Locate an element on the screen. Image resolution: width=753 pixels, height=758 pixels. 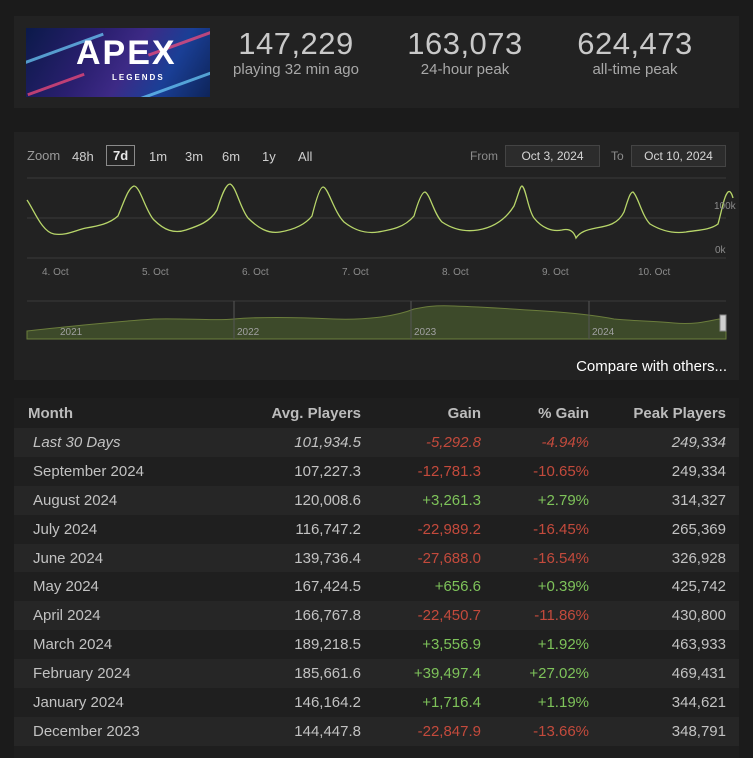
from-date-input: Oct 3, 2024 is located at coordinates (552, 156).